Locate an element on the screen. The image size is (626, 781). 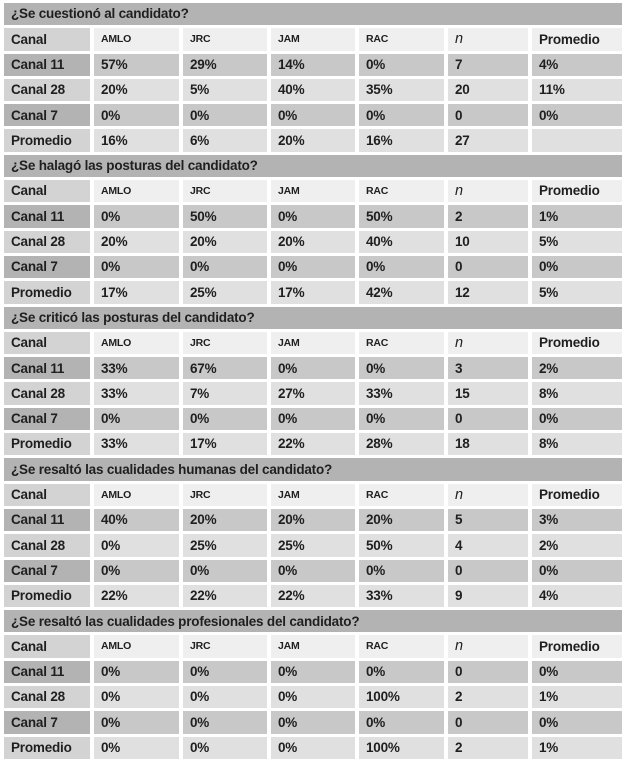
value-cell: 22% is located at coordinates (313, 444).